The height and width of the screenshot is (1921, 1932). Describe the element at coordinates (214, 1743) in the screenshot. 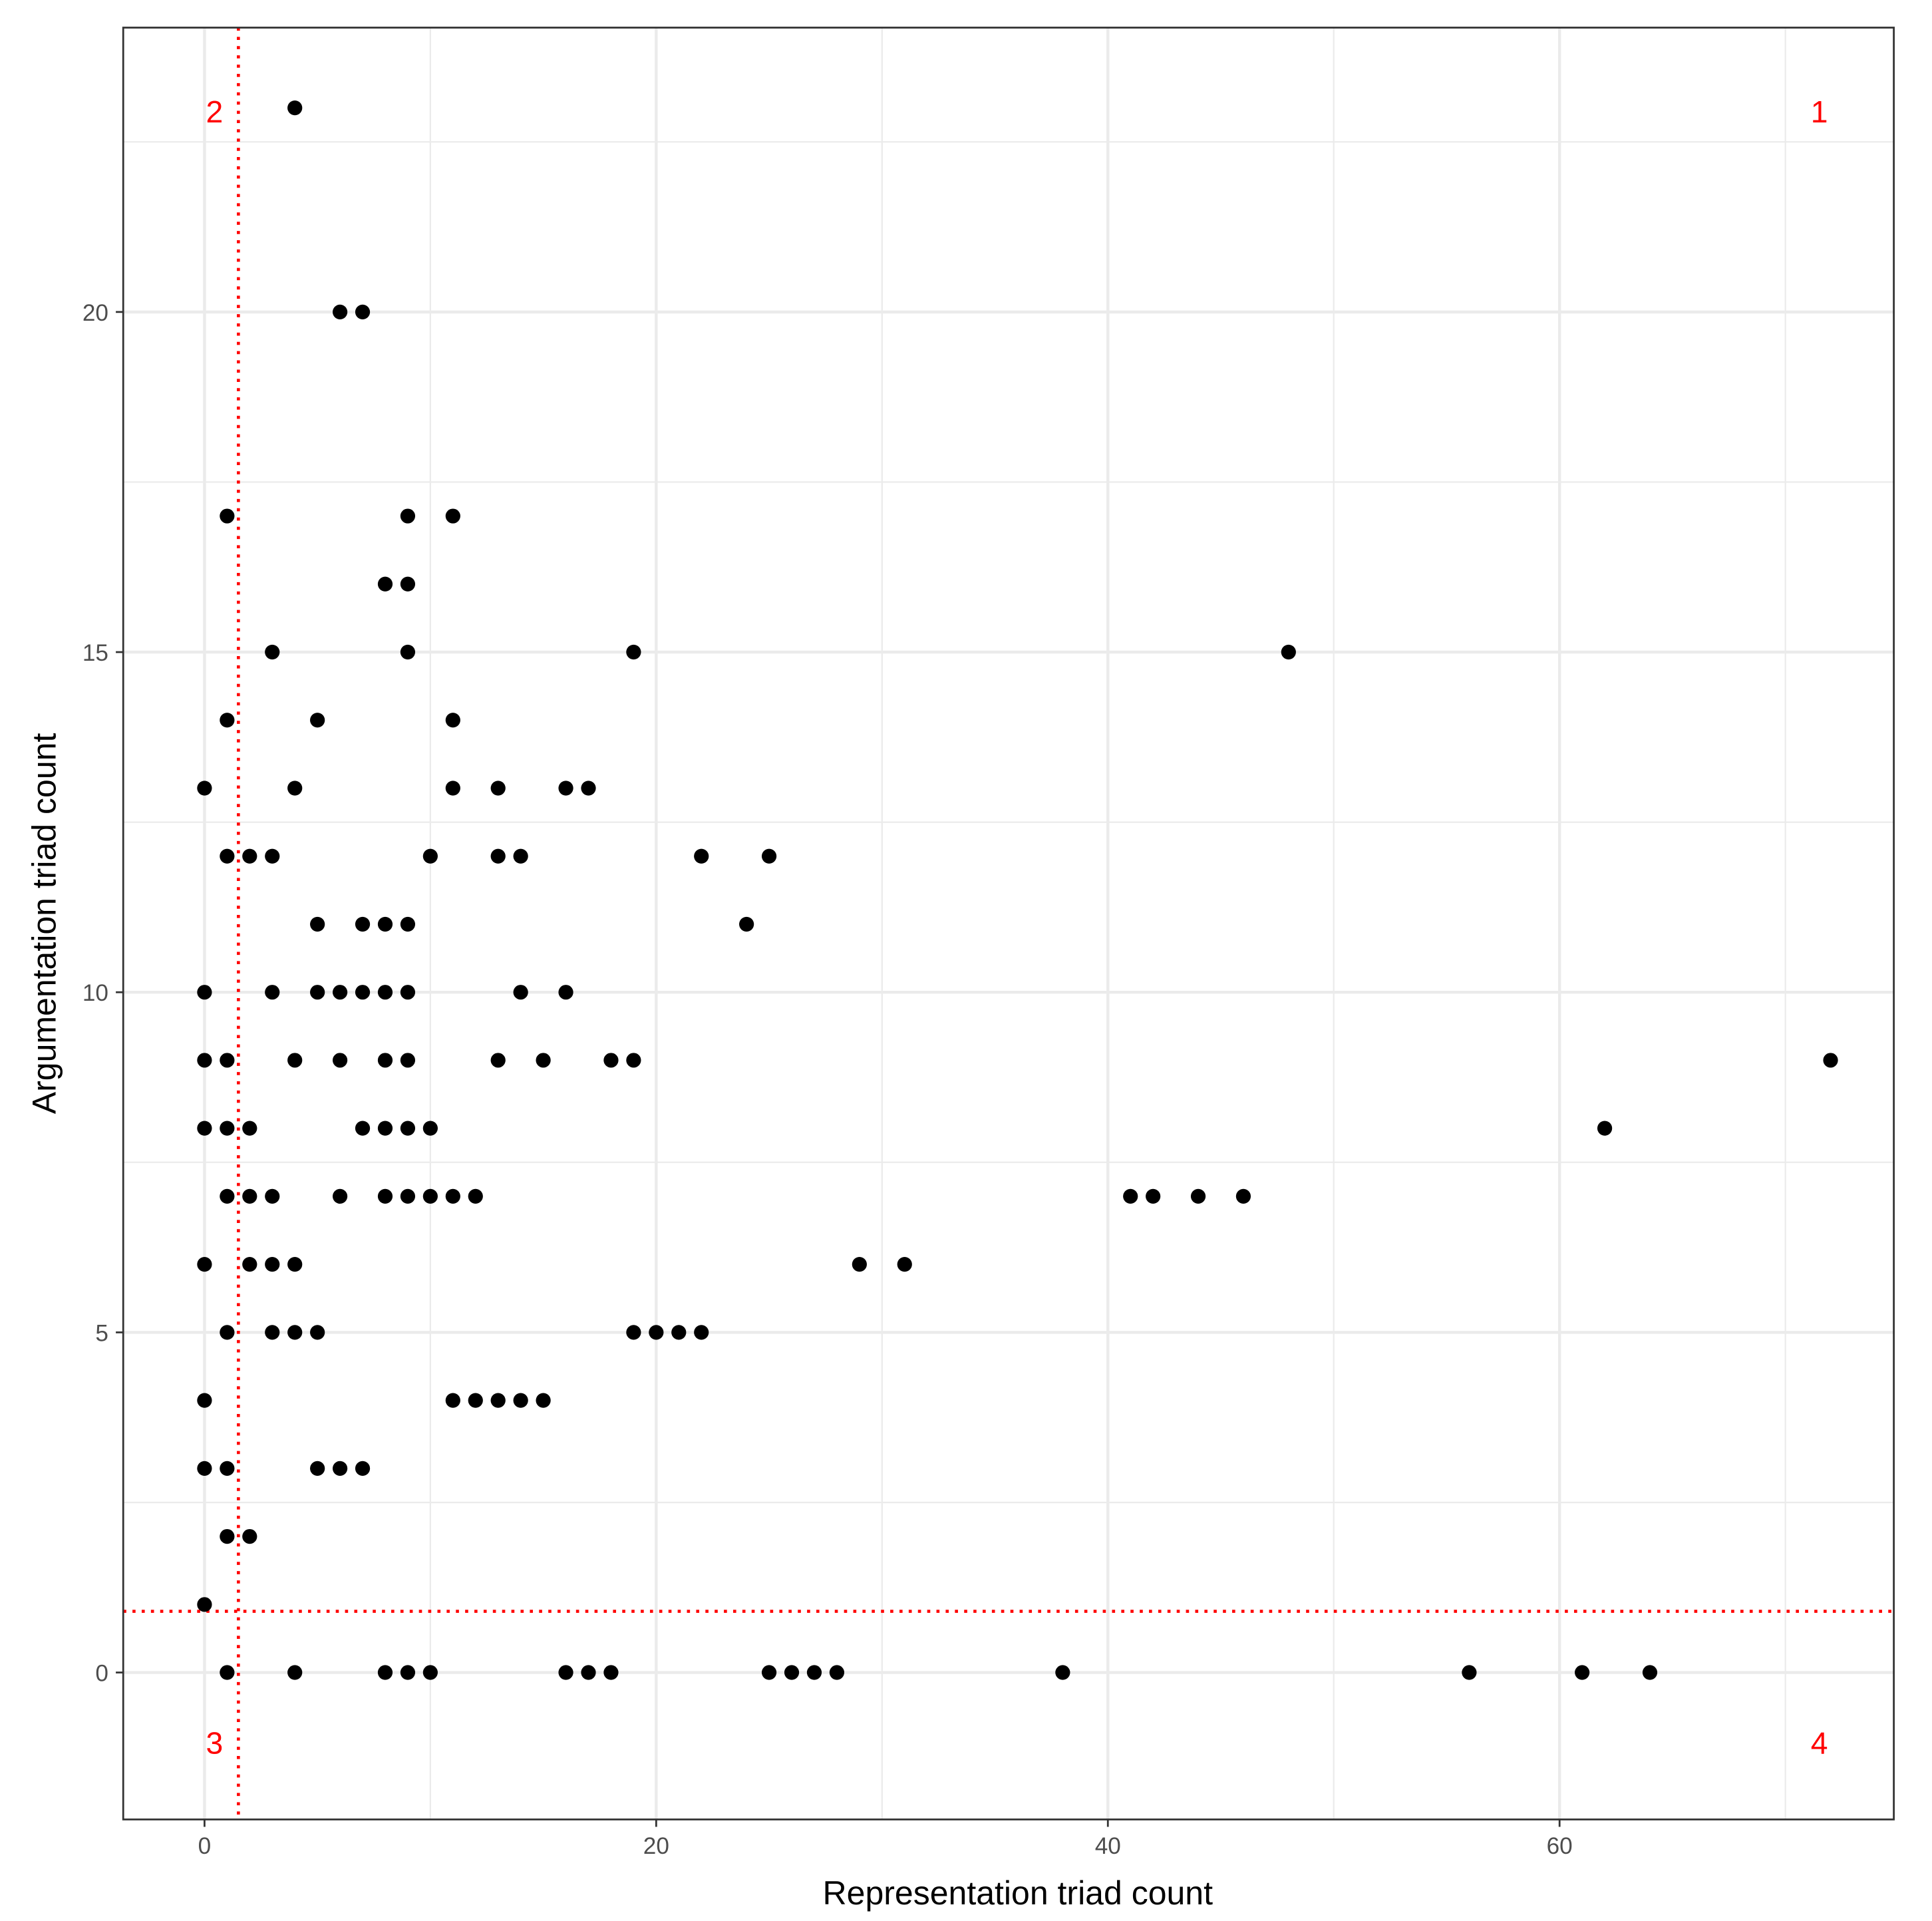

I see `quadrant-label: 3` at that location.